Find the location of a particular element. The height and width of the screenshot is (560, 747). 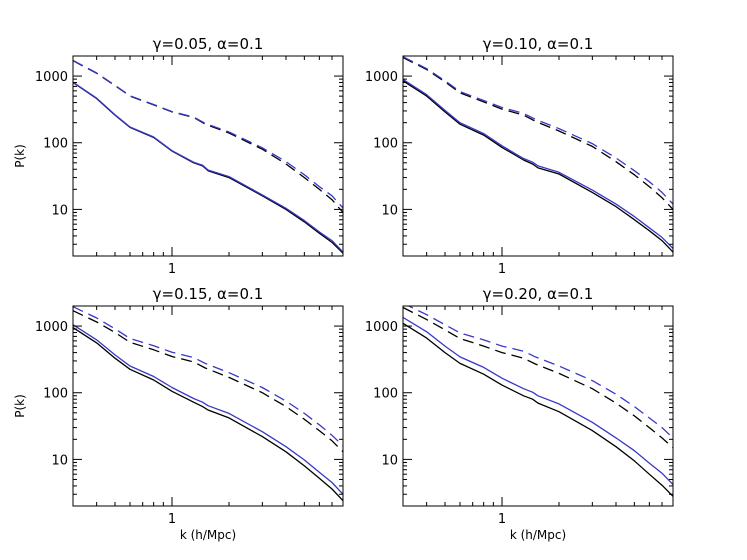

panel-title: γ=0.10, α=0.1 is located at coordinates (538, 44).